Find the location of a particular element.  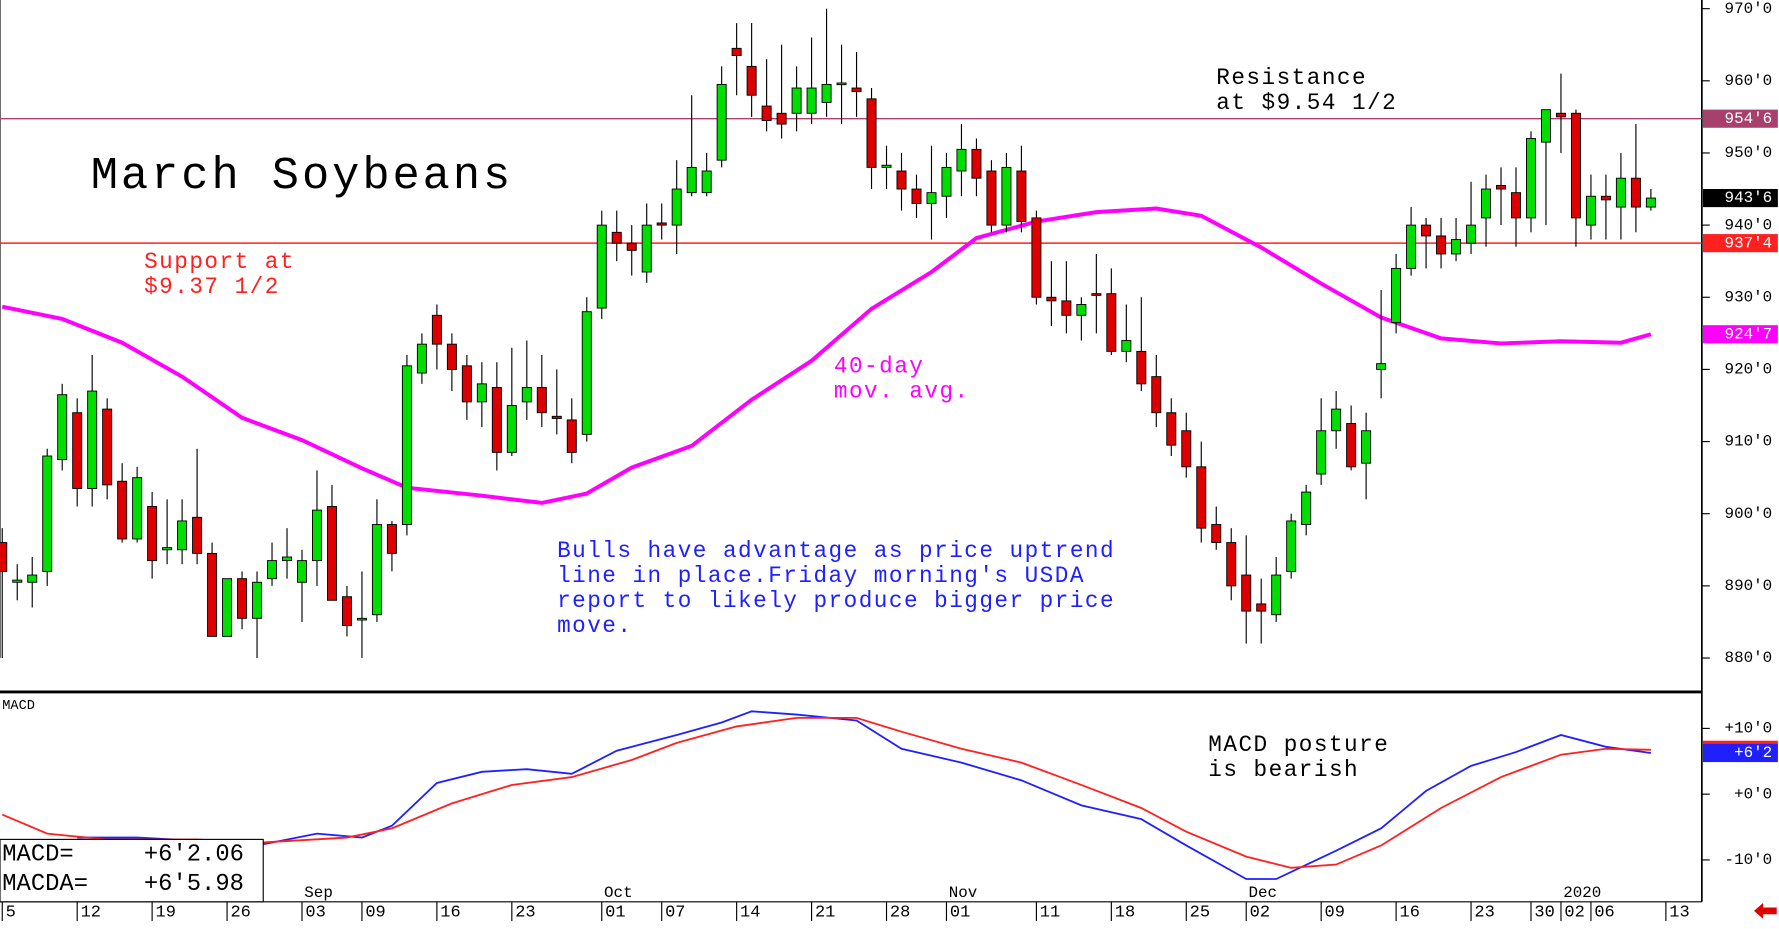

annotation: Support at is located at coordinates (219, 262).